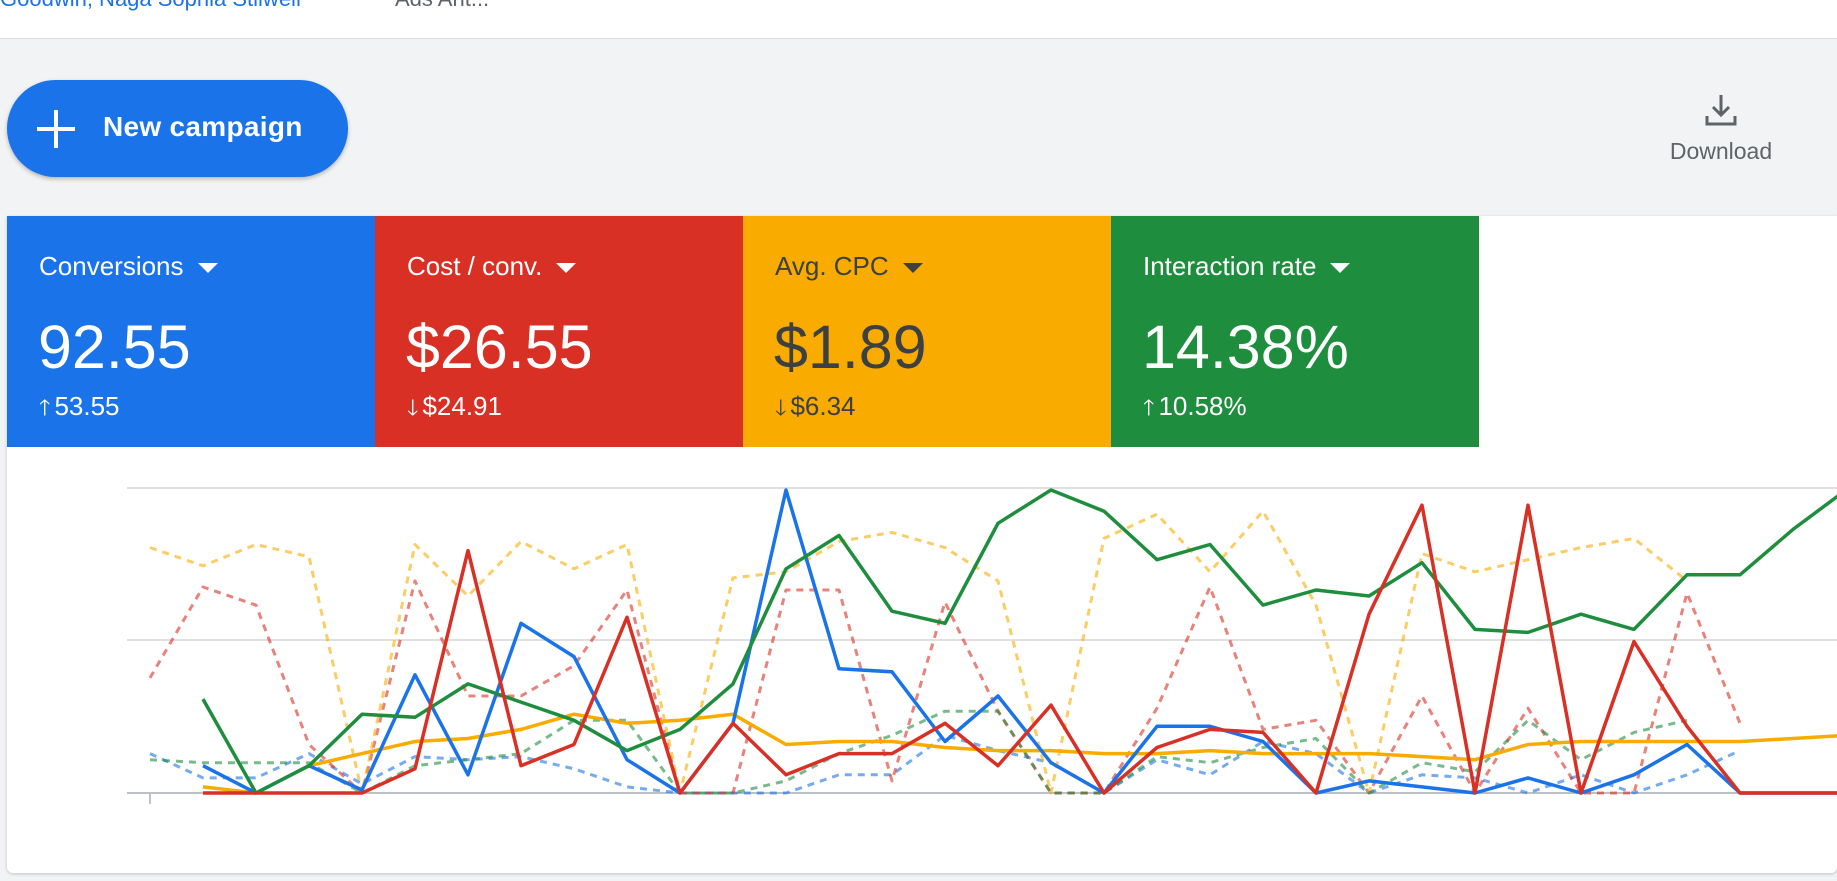  I want to click on download-button: Download, so click(1721, 135).